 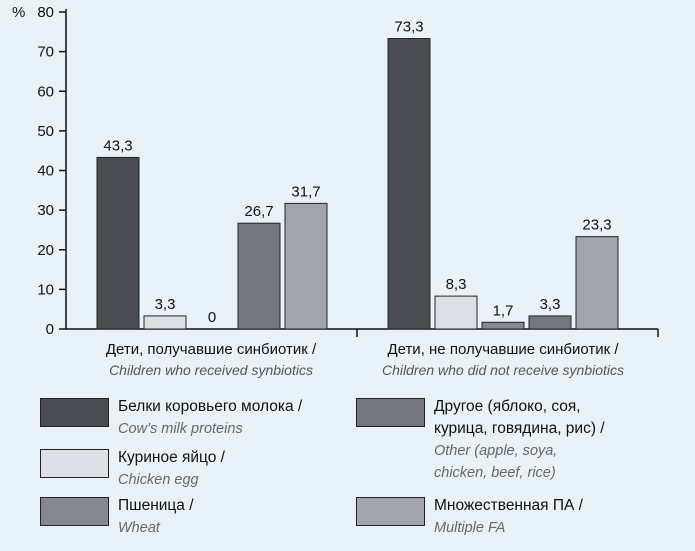 I want to click on y-tick-label: 30, so click(x=45, y=210).